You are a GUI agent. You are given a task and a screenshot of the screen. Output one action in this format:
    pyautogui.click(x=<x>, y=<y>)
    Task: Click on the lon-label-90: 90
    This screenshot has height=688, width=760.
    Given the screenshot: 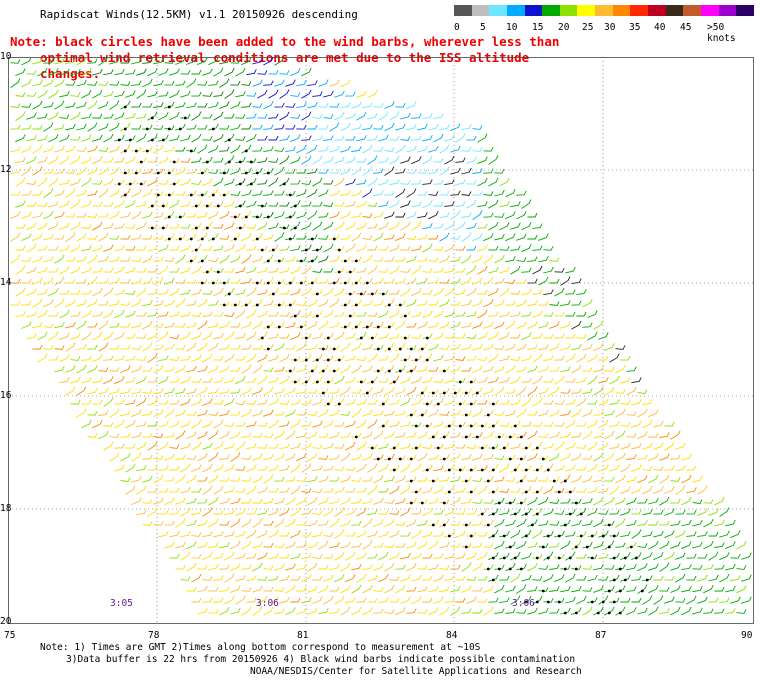 What is the action you would take?
    pyautogui.click(x=747, y=635)
    